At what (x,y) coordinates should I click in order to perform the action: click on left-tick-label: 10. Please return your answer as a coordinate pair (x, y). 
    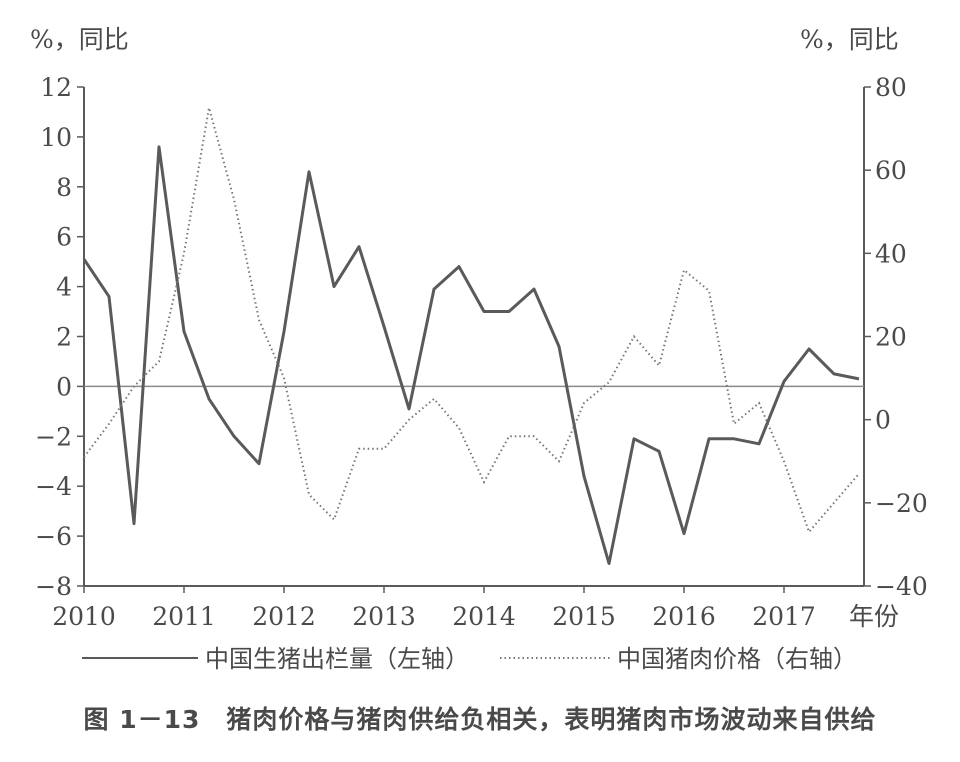
    Looking at the image, I should click on (56, 137).